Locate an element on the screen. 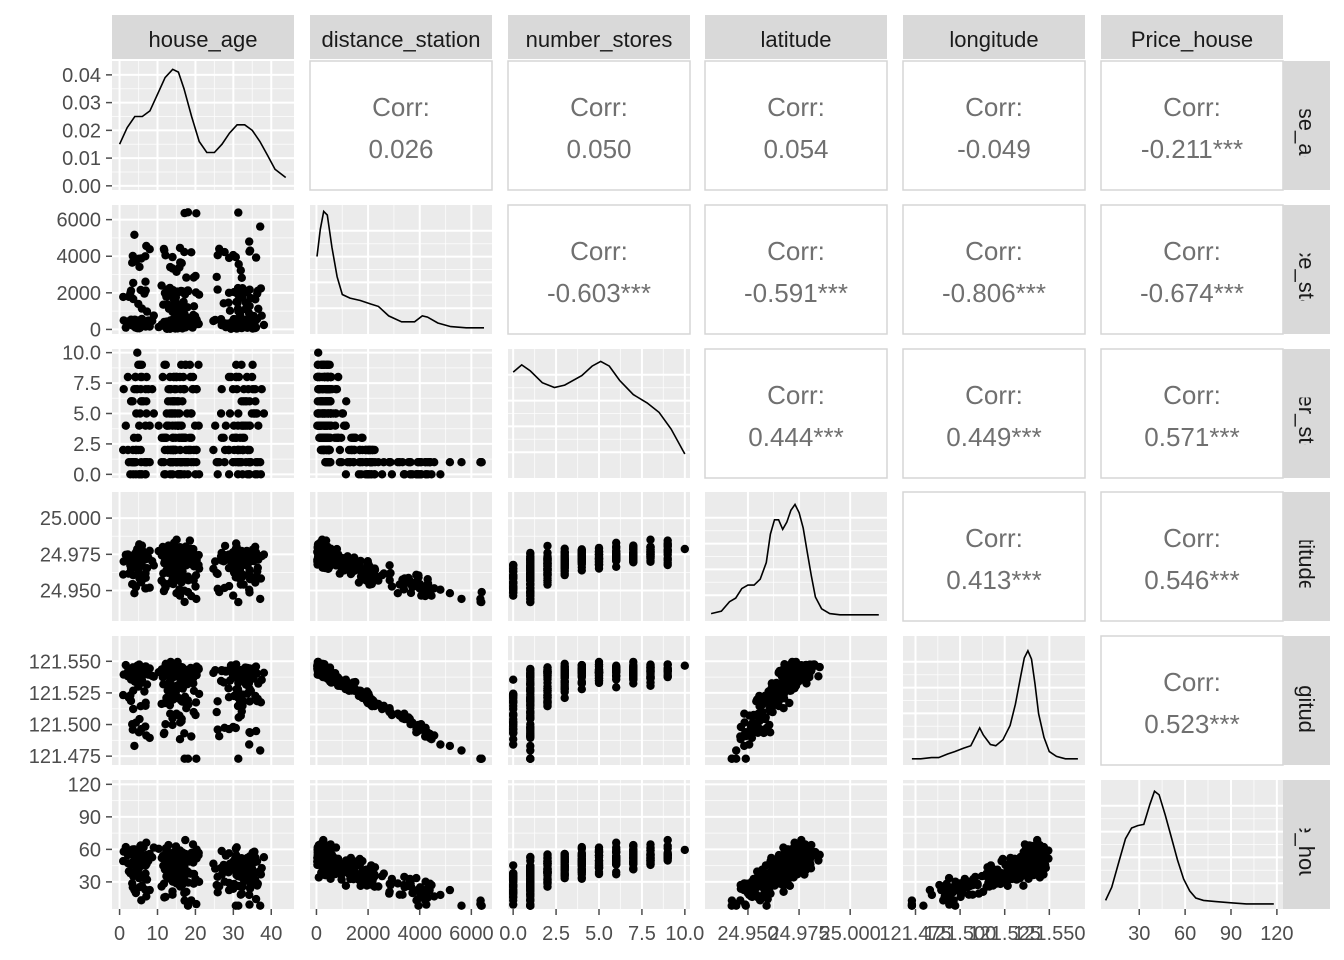 The height and width of the screenshot is (960, 1344). corr-value: 0.571*** is located at coordinates (1191, 437).